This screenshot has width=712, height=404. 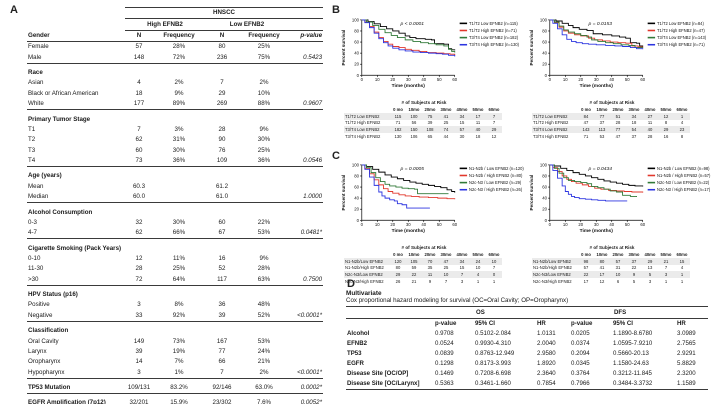 What do you see at coordinates (642, 79) in the screenshot?
I see `x-tick-label: 60` at bounding box center [642, 79].